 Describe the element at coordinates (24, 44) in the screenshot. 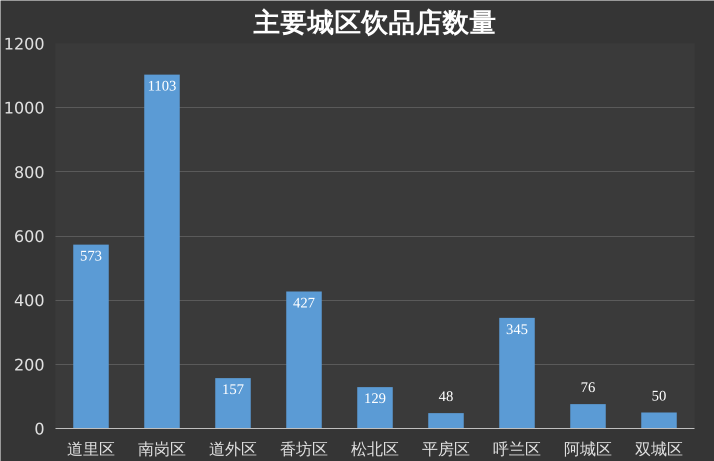

I see `y-tick-label: 1200` at that location.